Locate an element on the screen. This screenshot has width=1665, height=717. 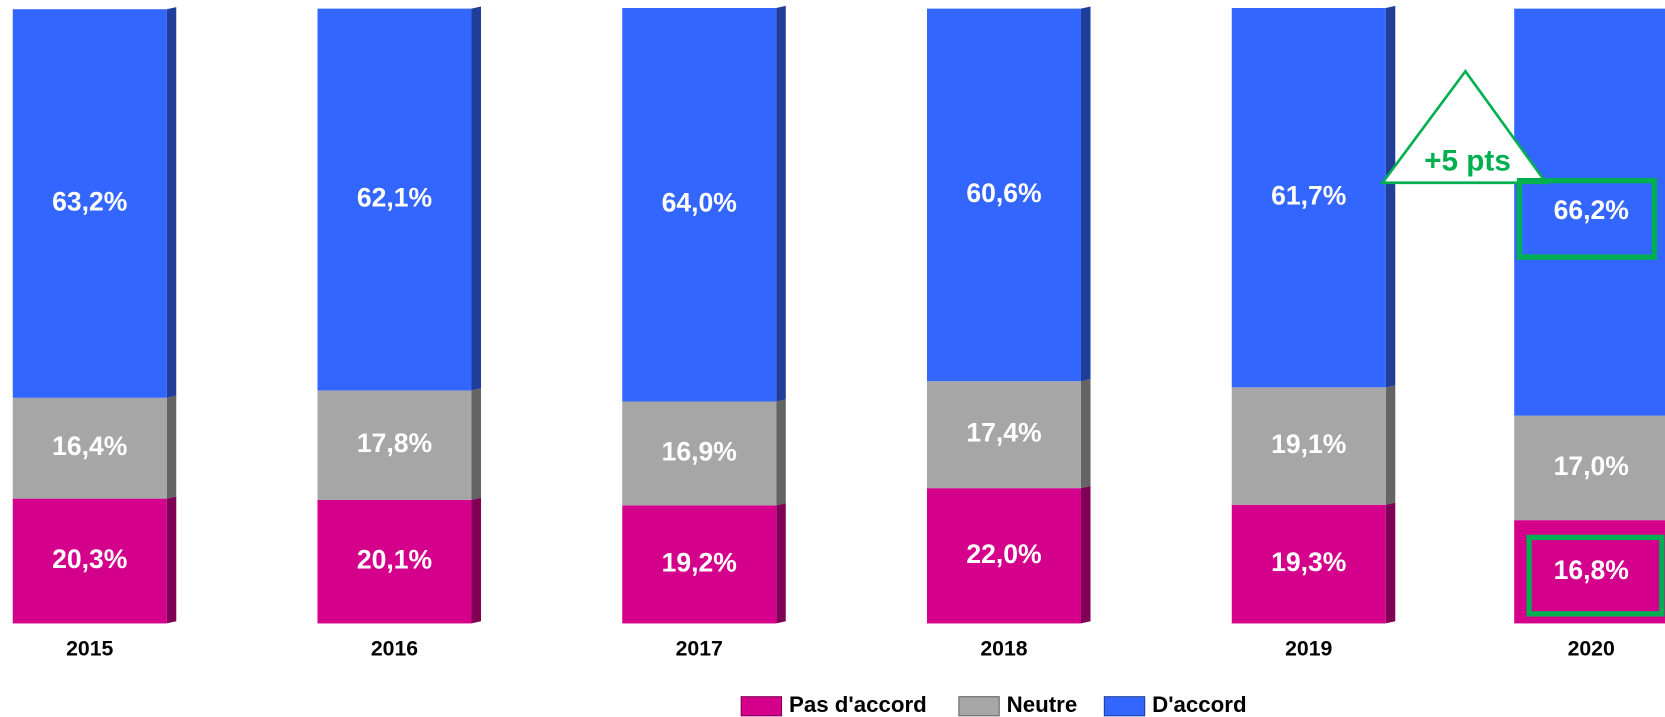
legend-label: D'accord is located at coordinates (1199, 704).